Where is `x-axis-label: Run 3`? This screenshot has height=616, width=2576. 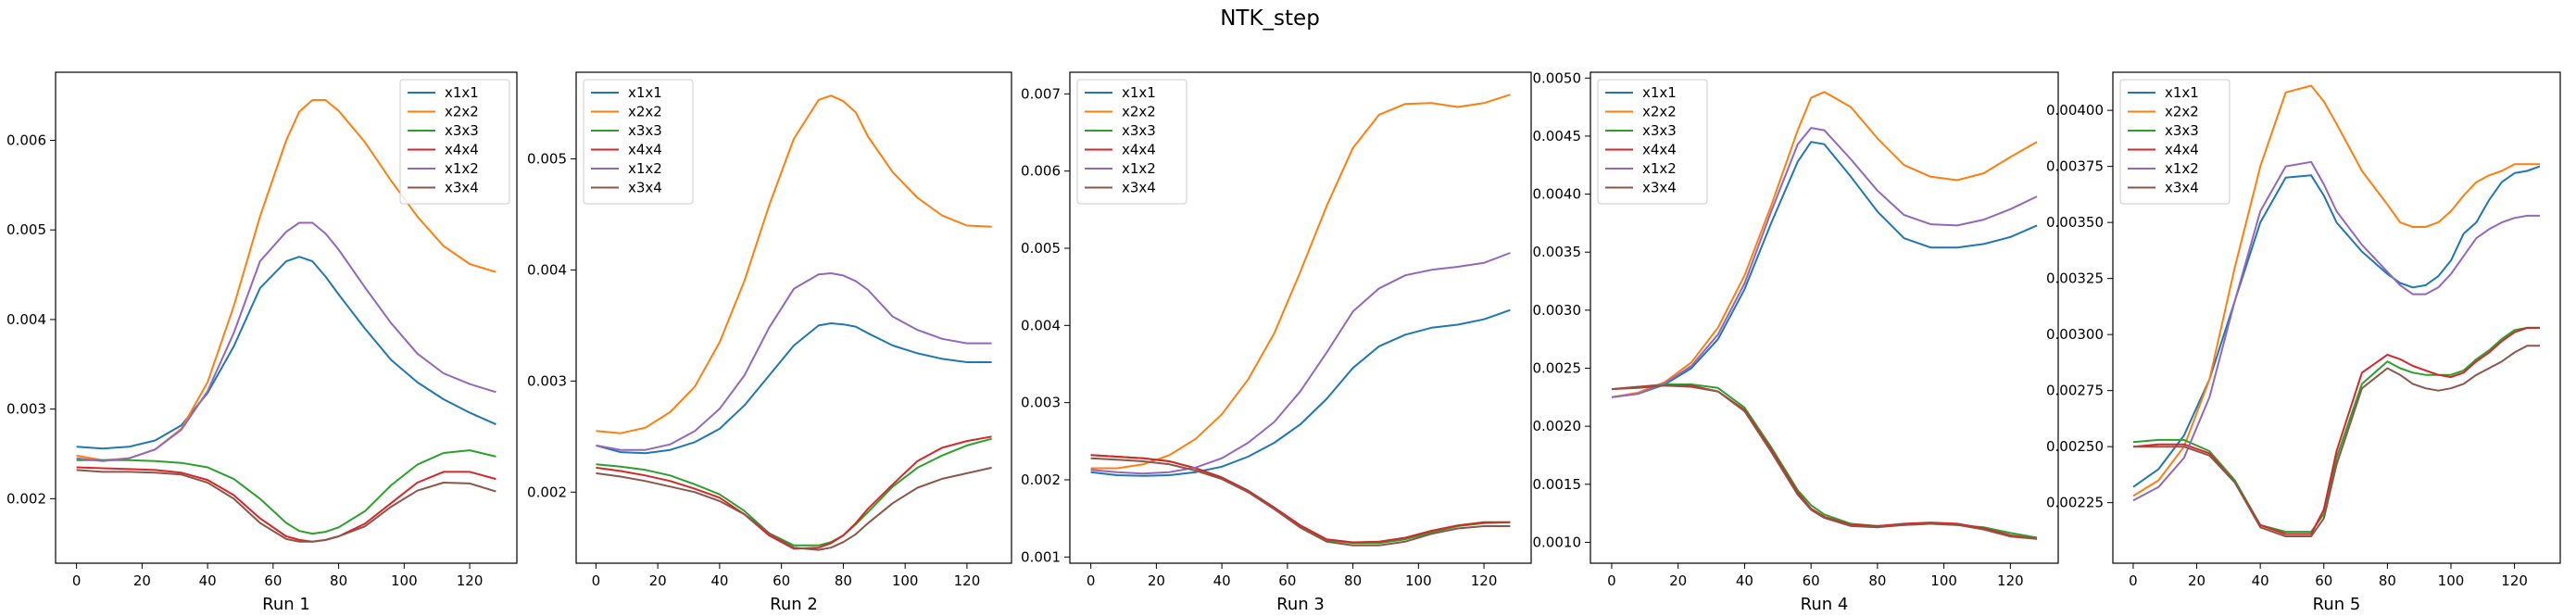
x-axis-label: Run 3 is located at coordinates (1300, 604).